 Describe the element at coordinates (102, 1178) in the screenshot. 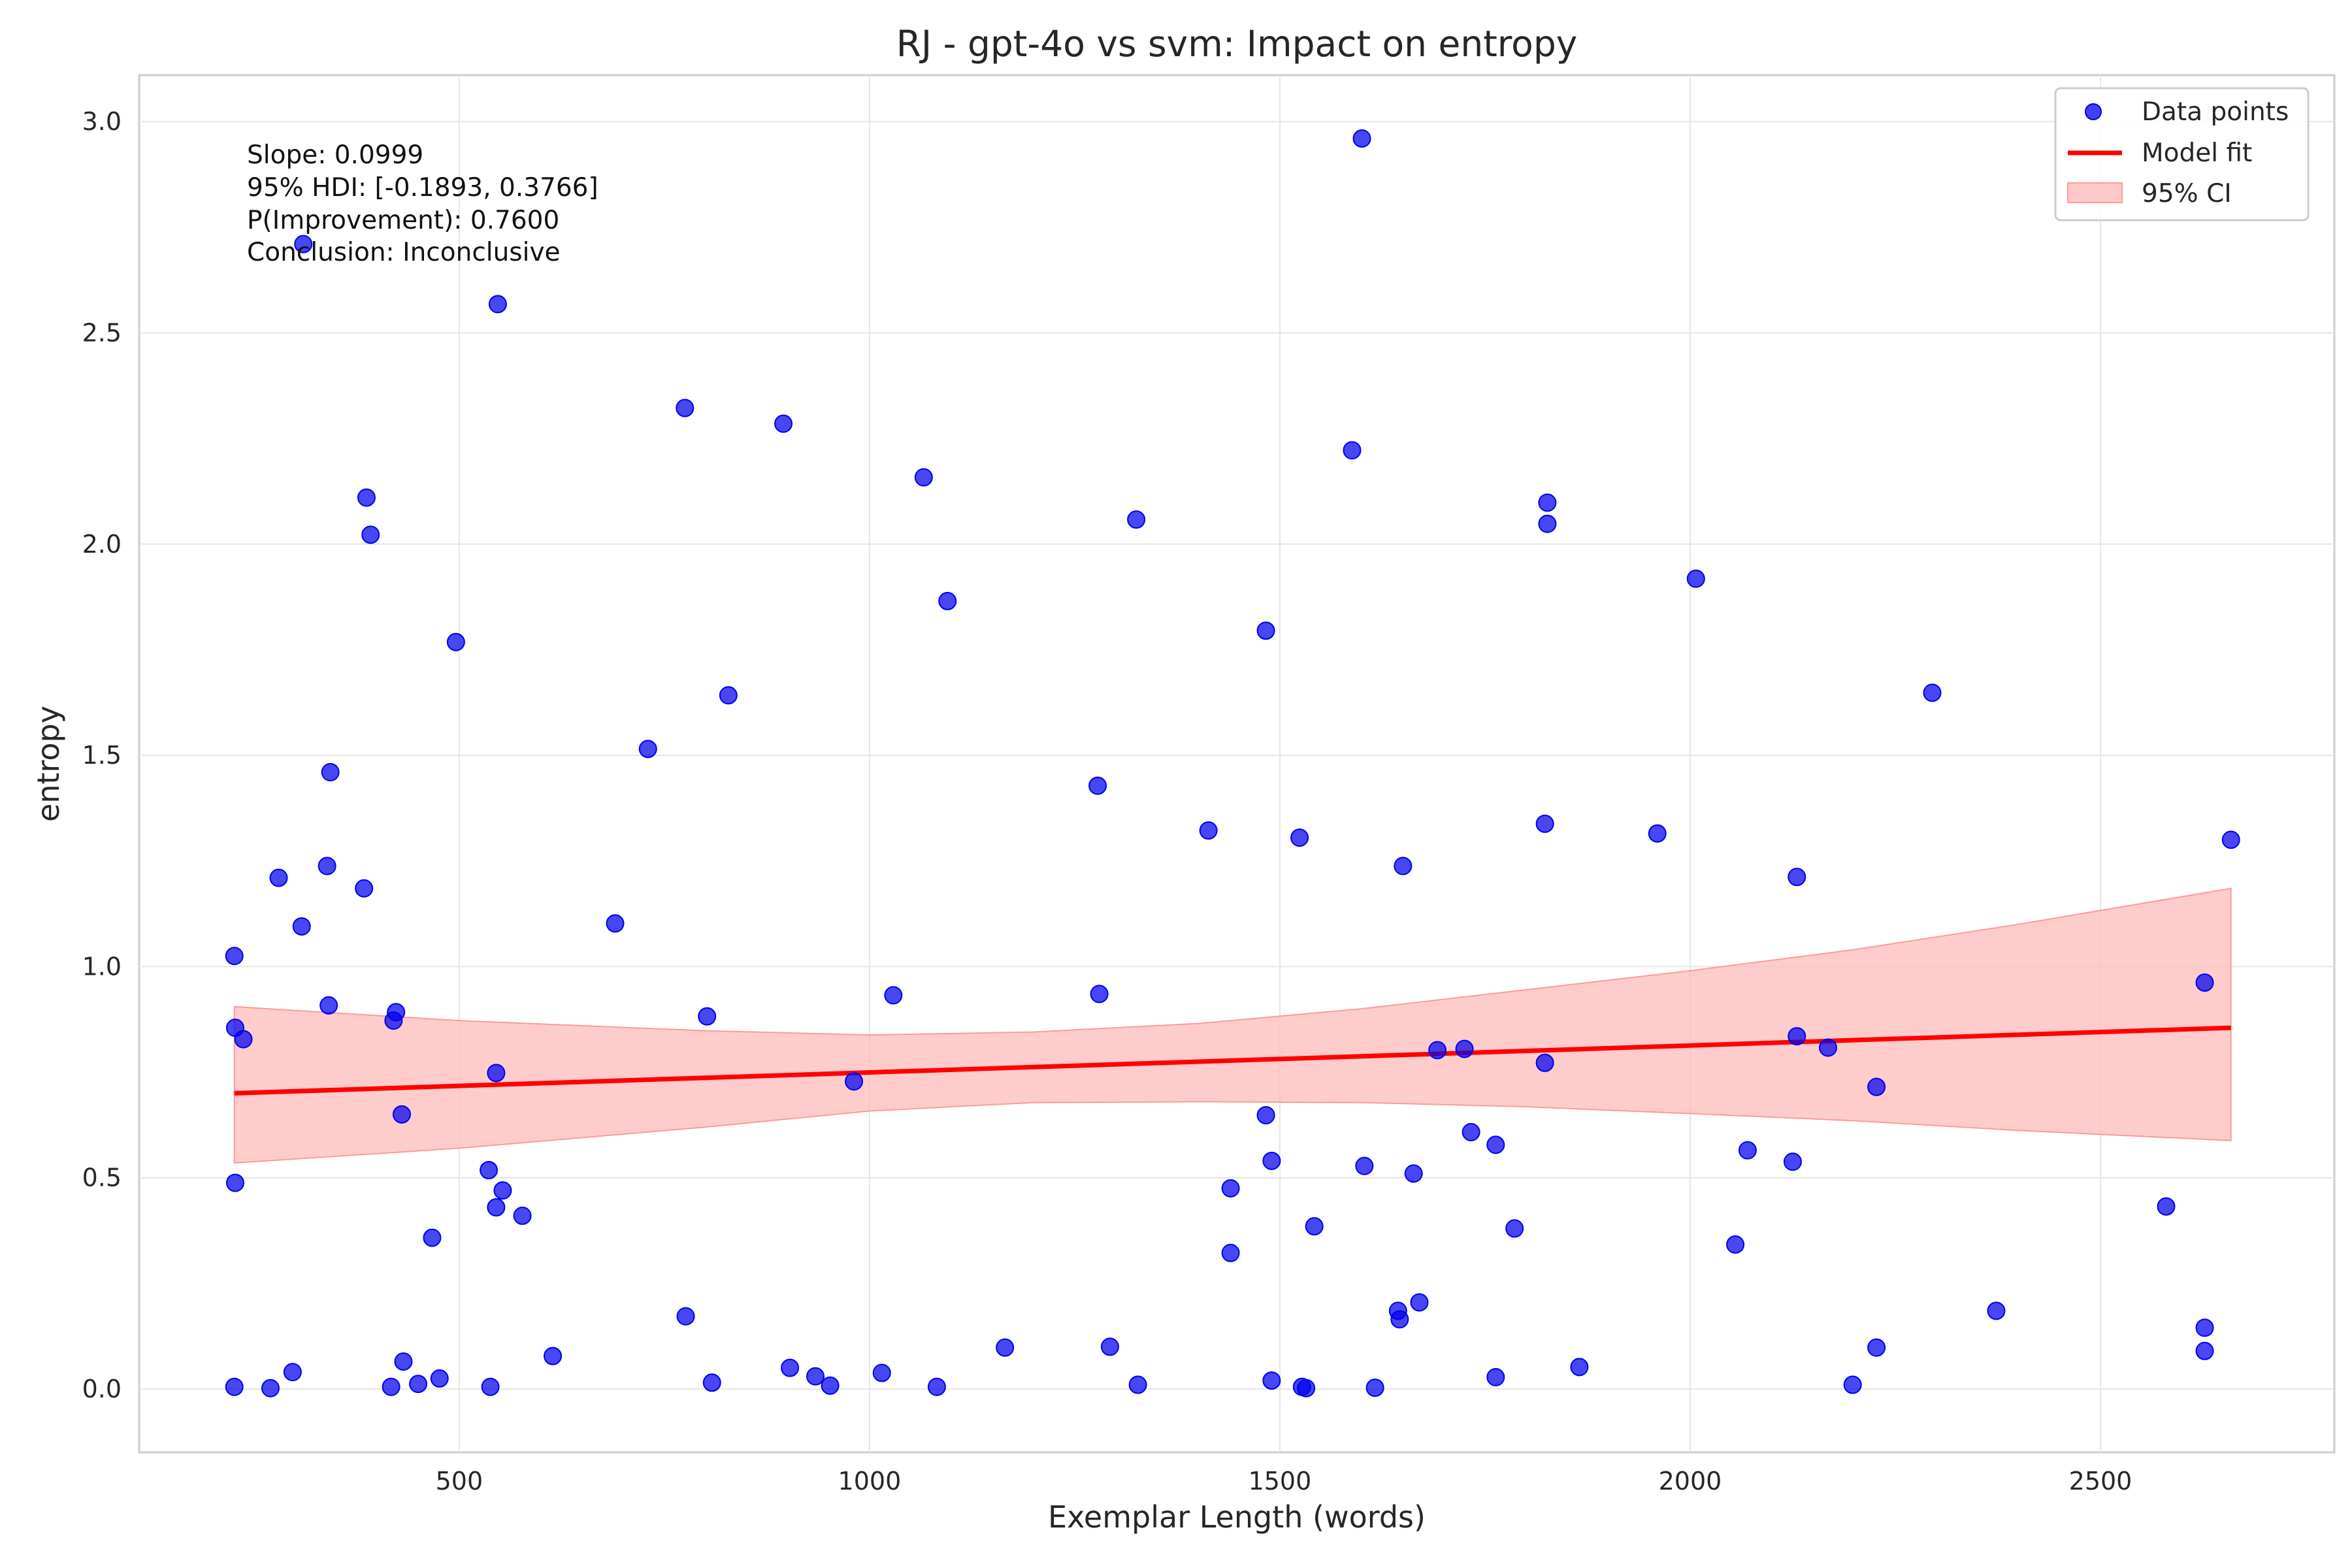

I see `y-tick-label: 0.5` at that location.